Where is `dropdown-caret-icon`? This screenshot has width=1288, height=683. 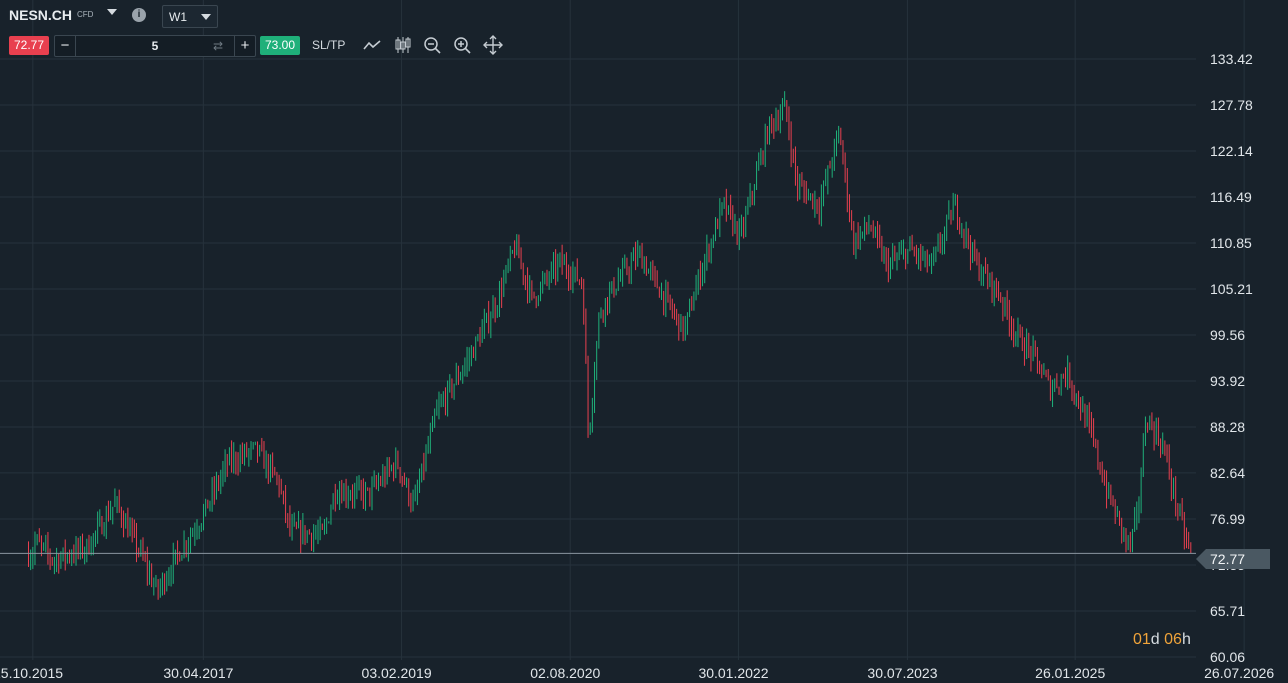 dropdown-caret-icon is located at coordinates (112, 12).